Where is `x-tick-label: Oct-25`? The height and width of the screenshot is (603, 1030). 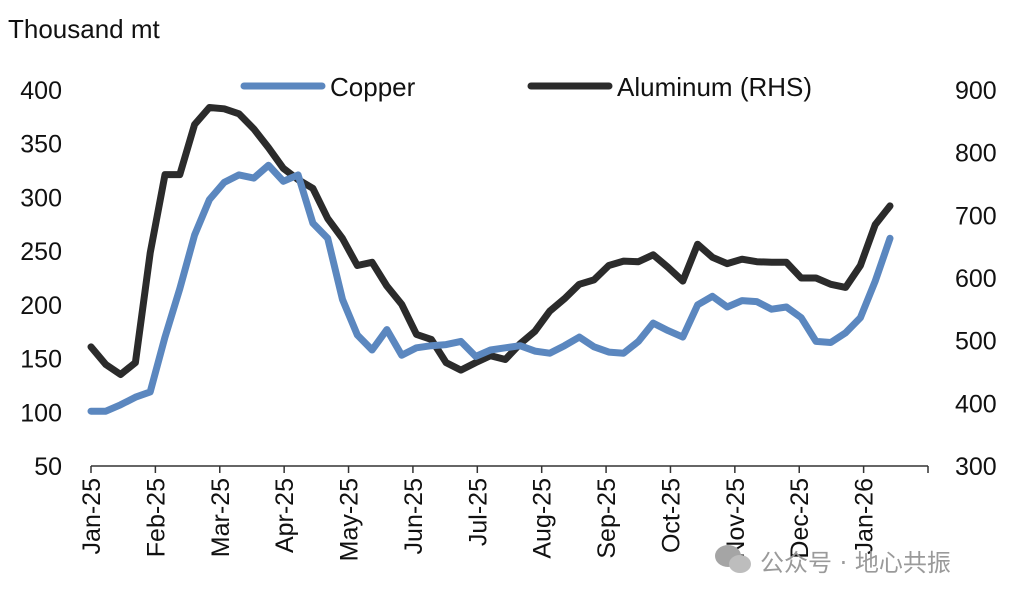
x-tick-label: Oct-25 is located at coordinates (671, 515).